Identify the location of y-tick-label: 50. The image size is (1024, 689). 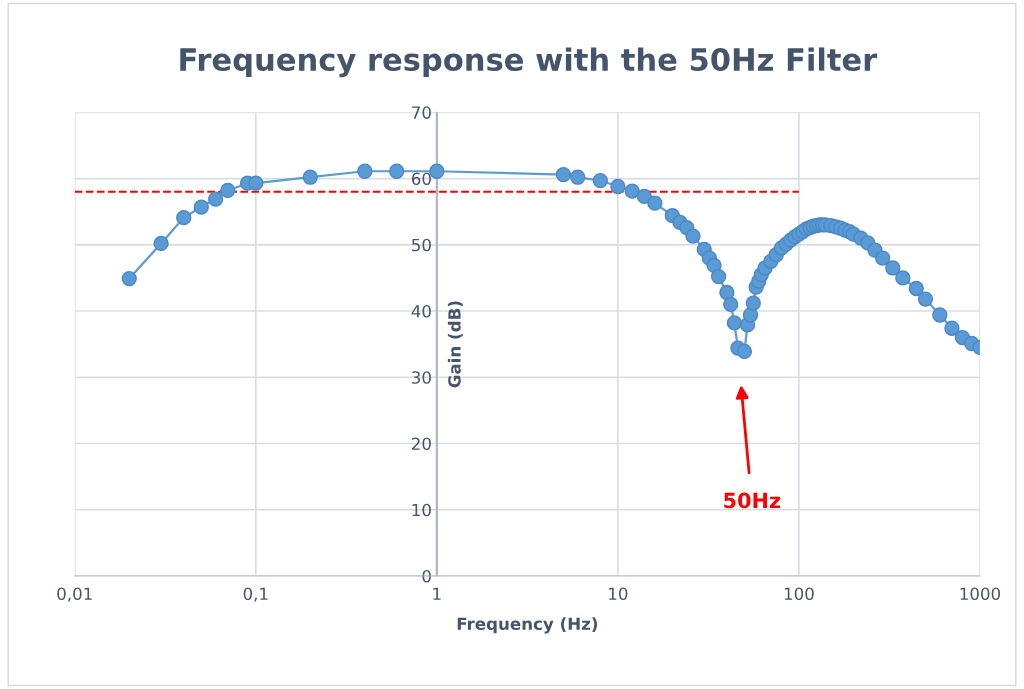
(421, 245).